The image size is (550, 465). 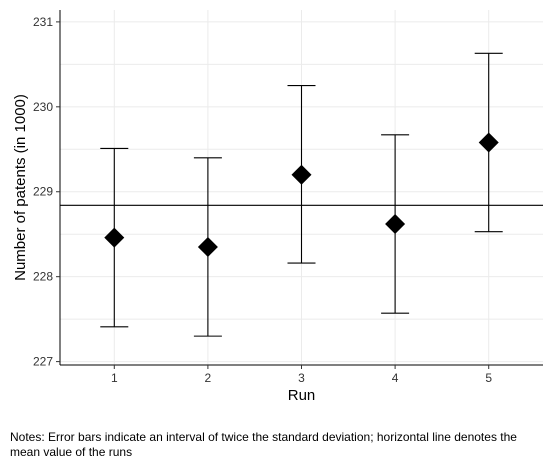 What do you see at coordinates (43, 107) in the screenshot?
I see `y-tick-label-230: 230` at bounding box center [43, 107].